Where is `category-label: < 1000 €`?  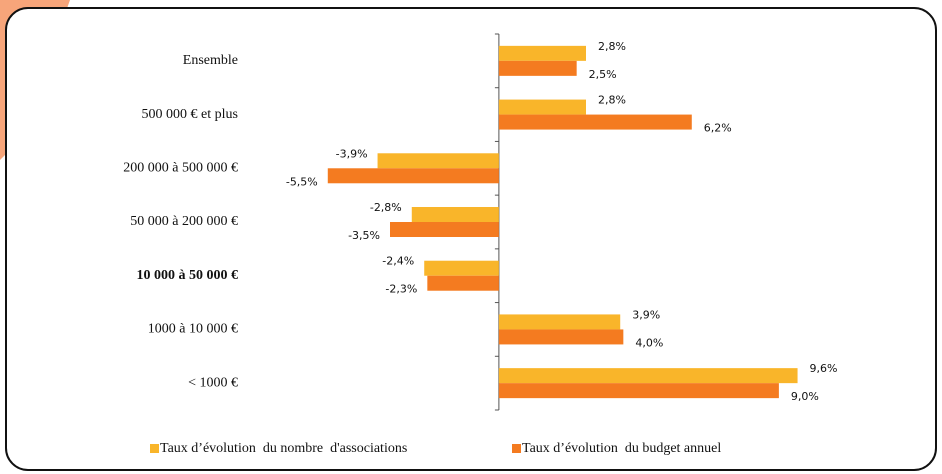
category-label: < 1000 € is located at coordinates (213, 382).